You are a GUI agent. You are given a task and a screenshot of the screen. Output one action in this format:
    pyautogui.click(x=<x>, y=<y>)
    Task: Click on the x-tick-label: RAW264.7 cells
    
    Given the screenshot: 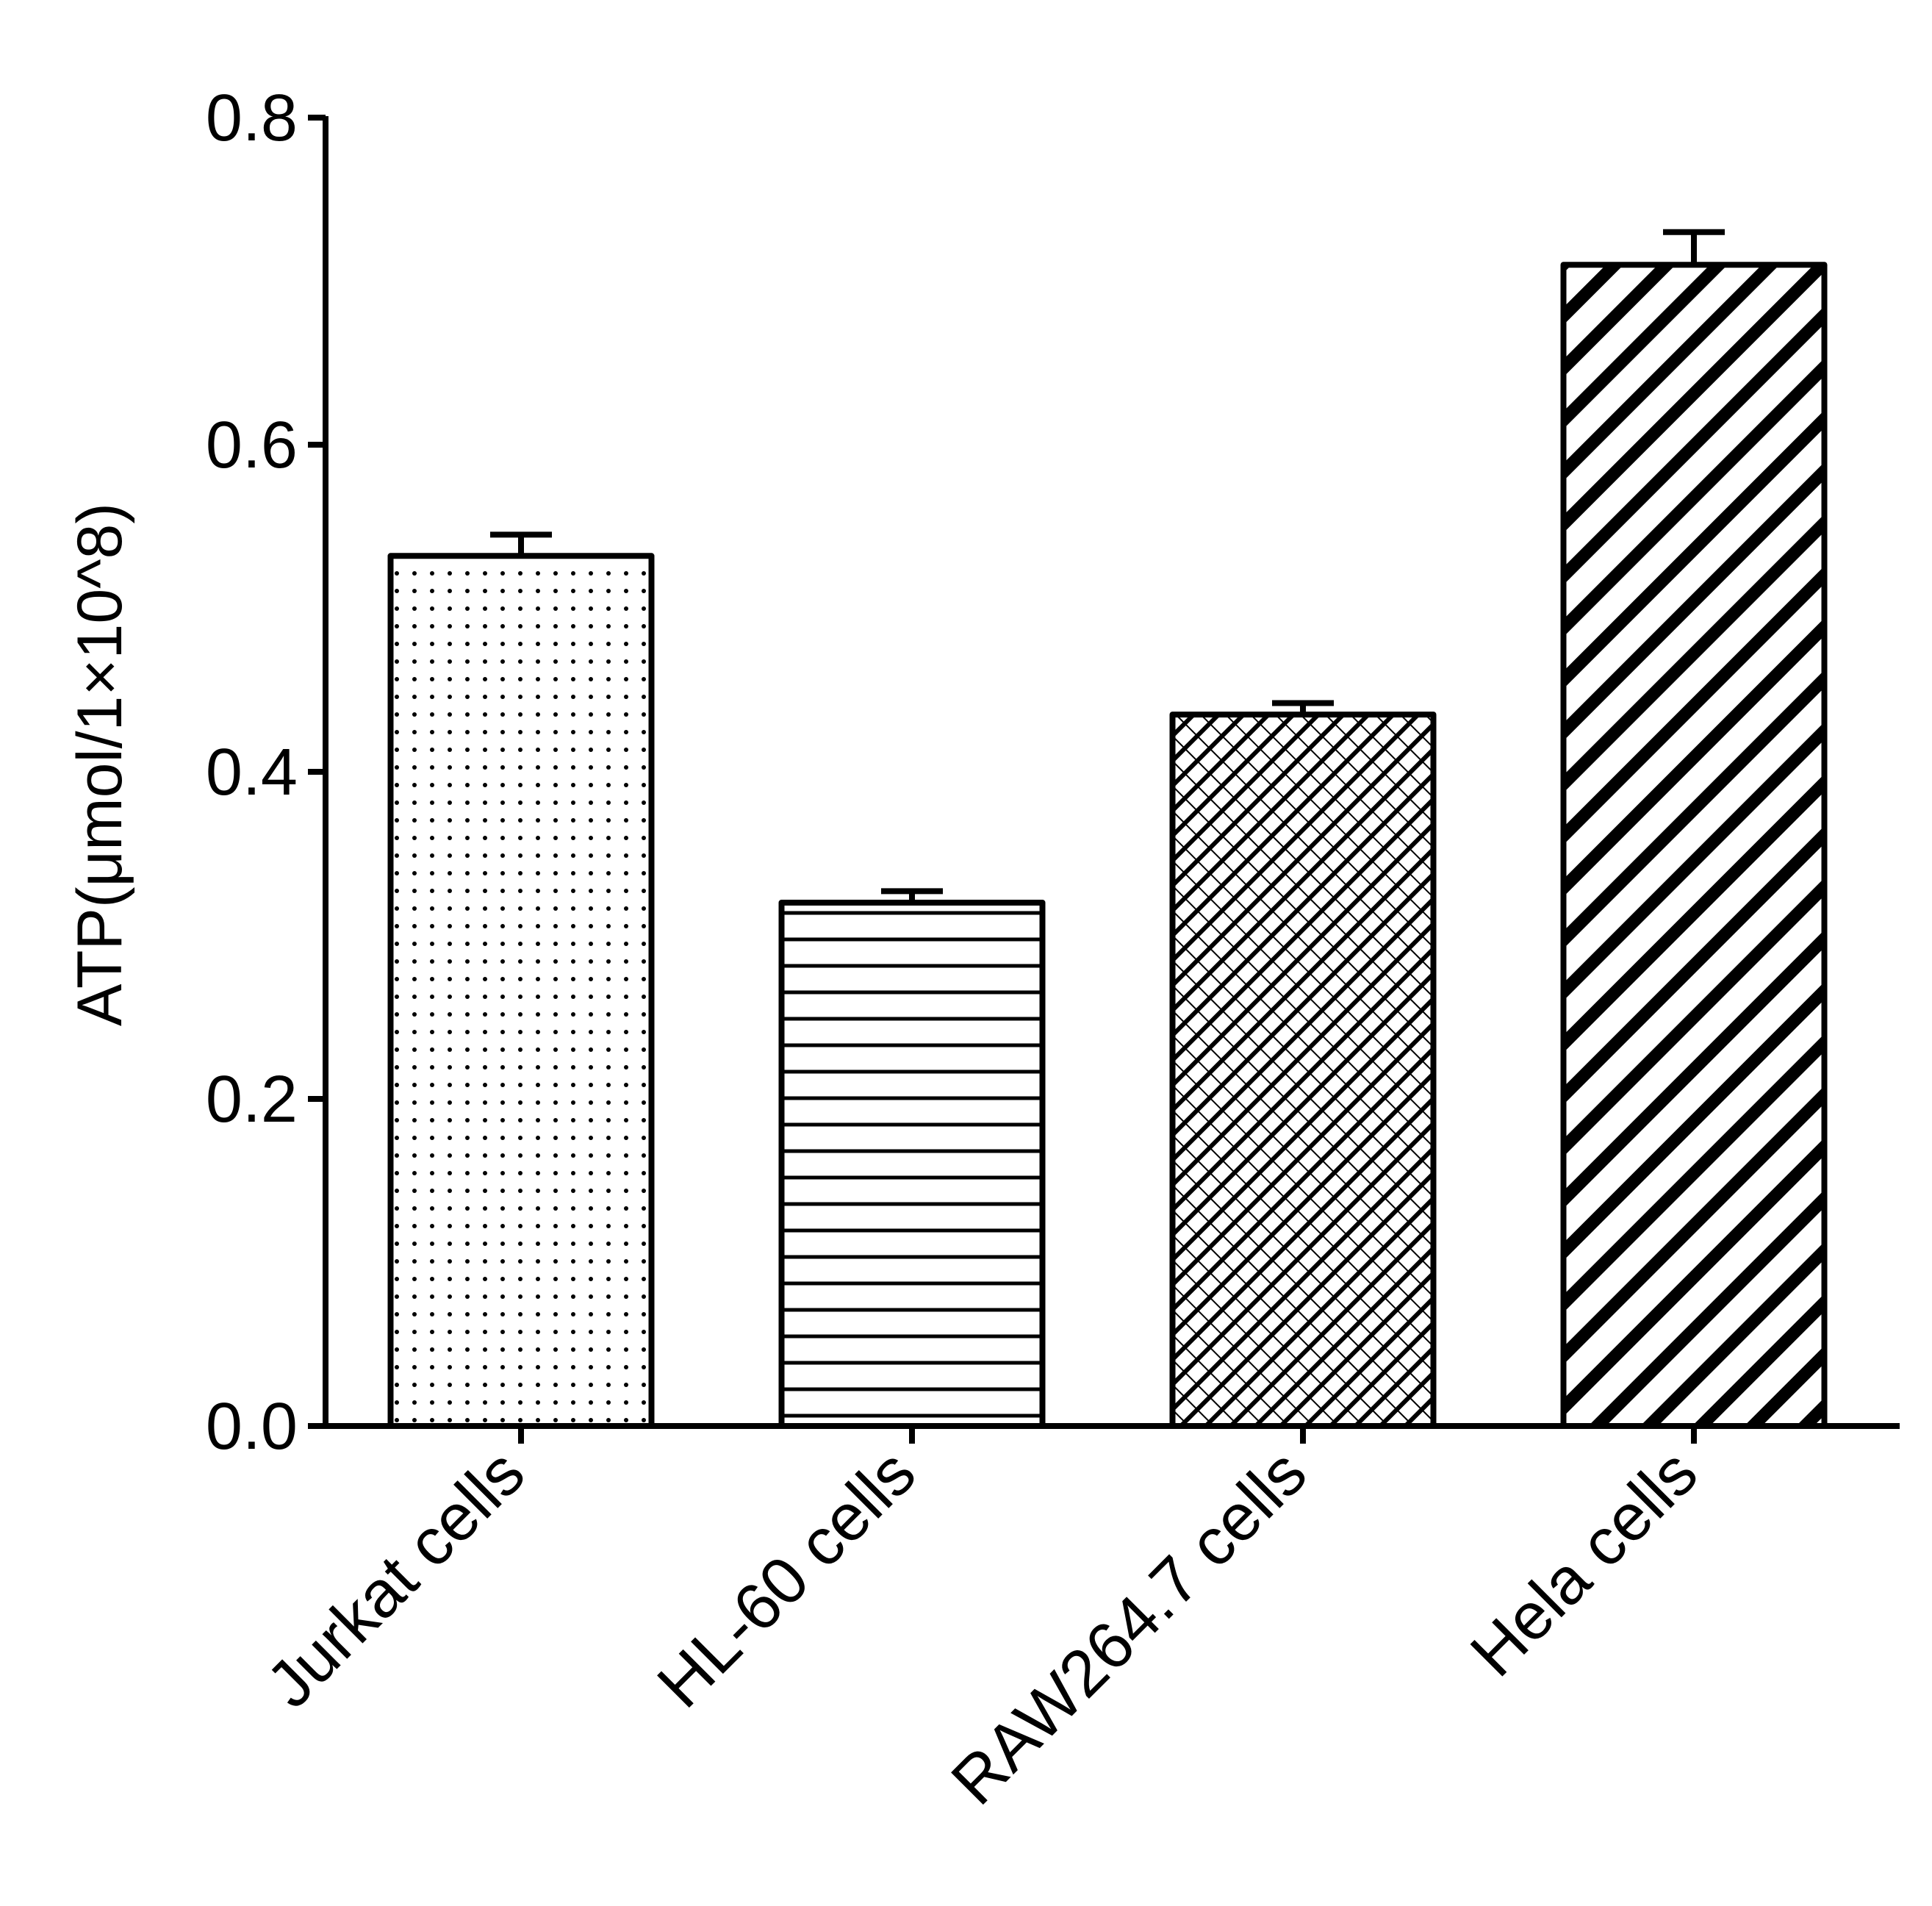 What is the action you would take?
    pyautogui.click(x=1130, y=1627)
    